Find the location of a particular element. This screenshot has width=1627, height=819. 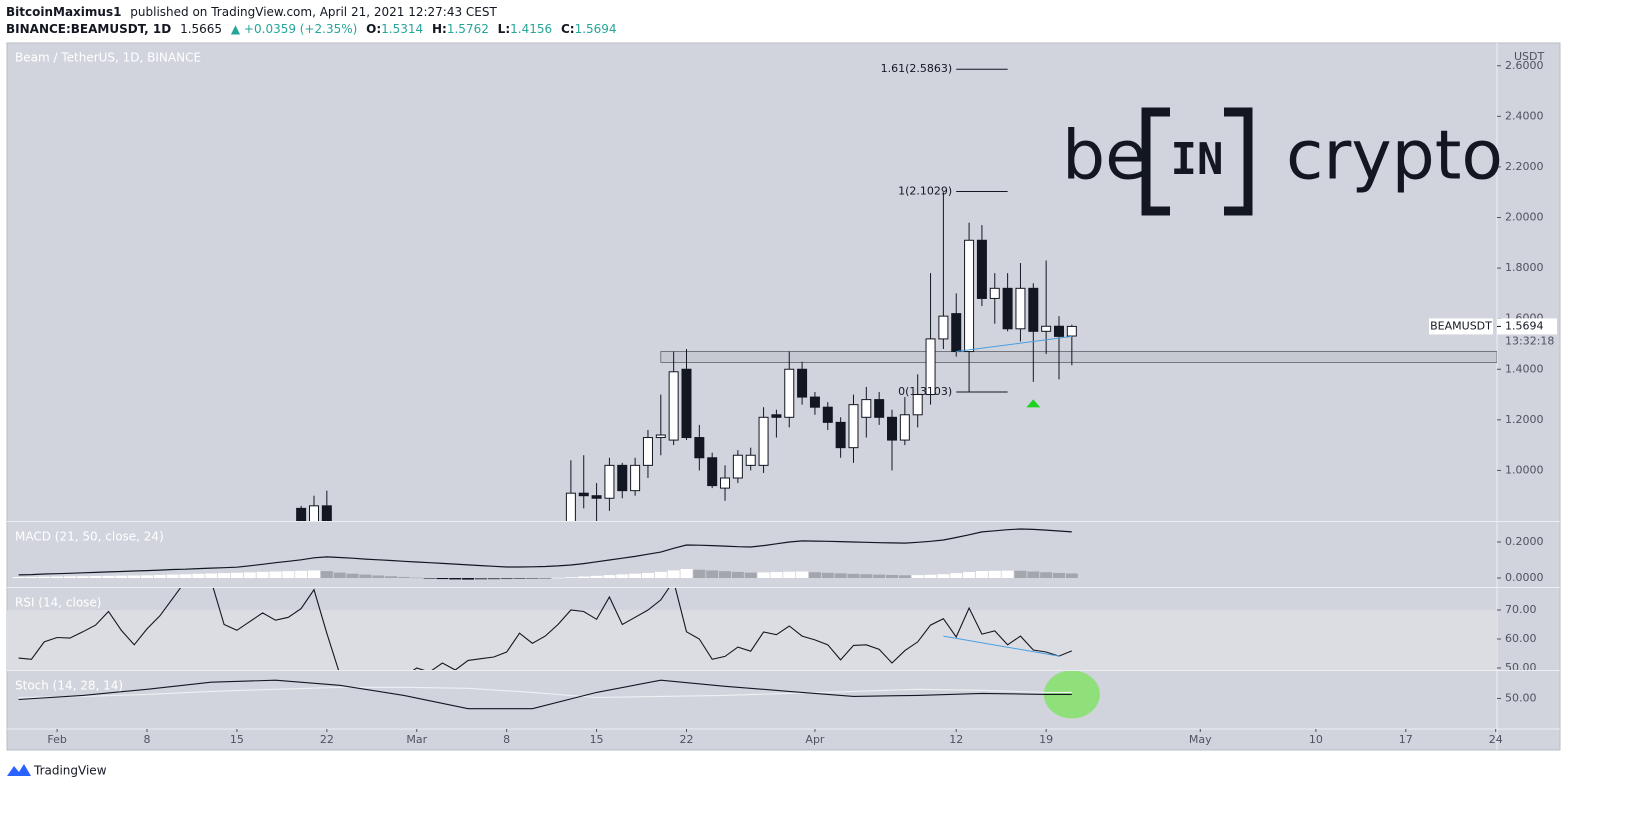

publisher: BitcoinMaximus1 is located at coordinates (63, 12).